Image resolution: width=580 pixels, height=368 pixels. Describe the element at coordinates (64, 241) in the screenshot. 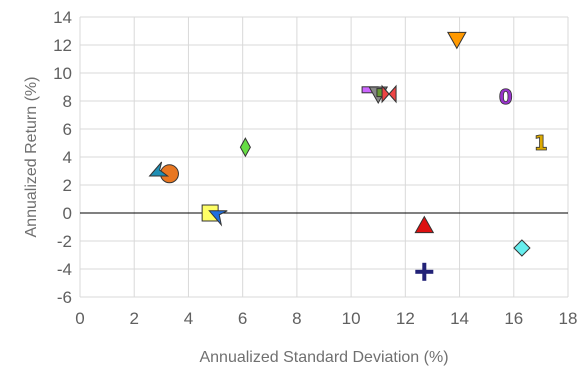

I see `y-tick-label: -2` at that location.